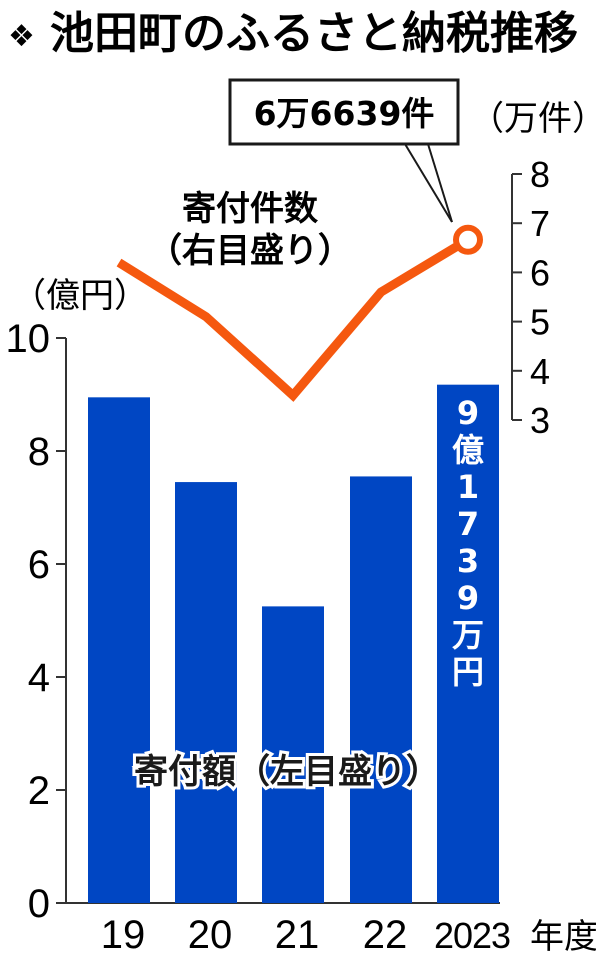  What do you see at coordinates (468, 239) in the screenshot?
I see `count-point-2023` at bounding box center [468, 239].